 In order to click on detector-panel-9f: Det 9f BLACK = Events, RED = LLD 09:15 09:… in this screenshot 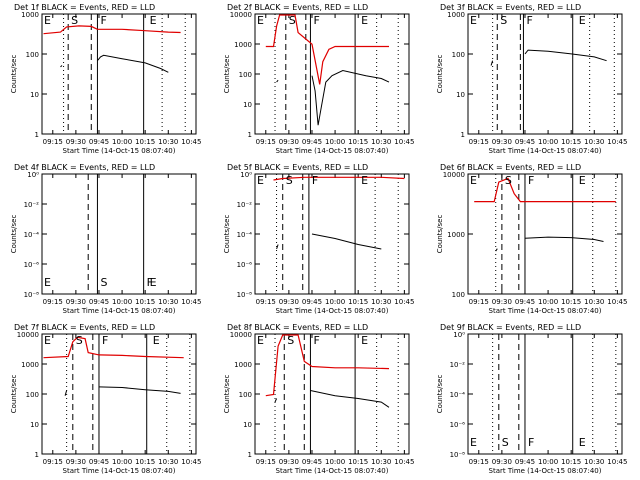, I will do `click(531, 399)`.